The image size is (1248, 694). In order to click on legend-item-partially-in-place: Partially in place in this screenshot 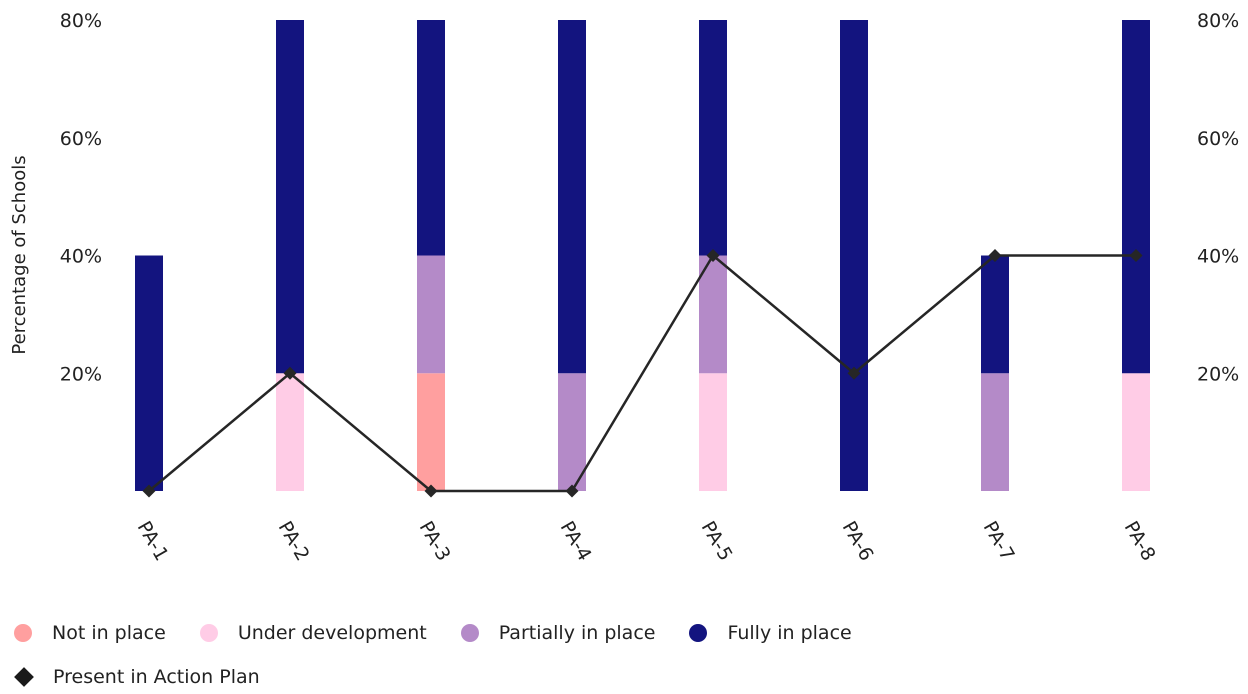, I will do `click(558, 633)`.